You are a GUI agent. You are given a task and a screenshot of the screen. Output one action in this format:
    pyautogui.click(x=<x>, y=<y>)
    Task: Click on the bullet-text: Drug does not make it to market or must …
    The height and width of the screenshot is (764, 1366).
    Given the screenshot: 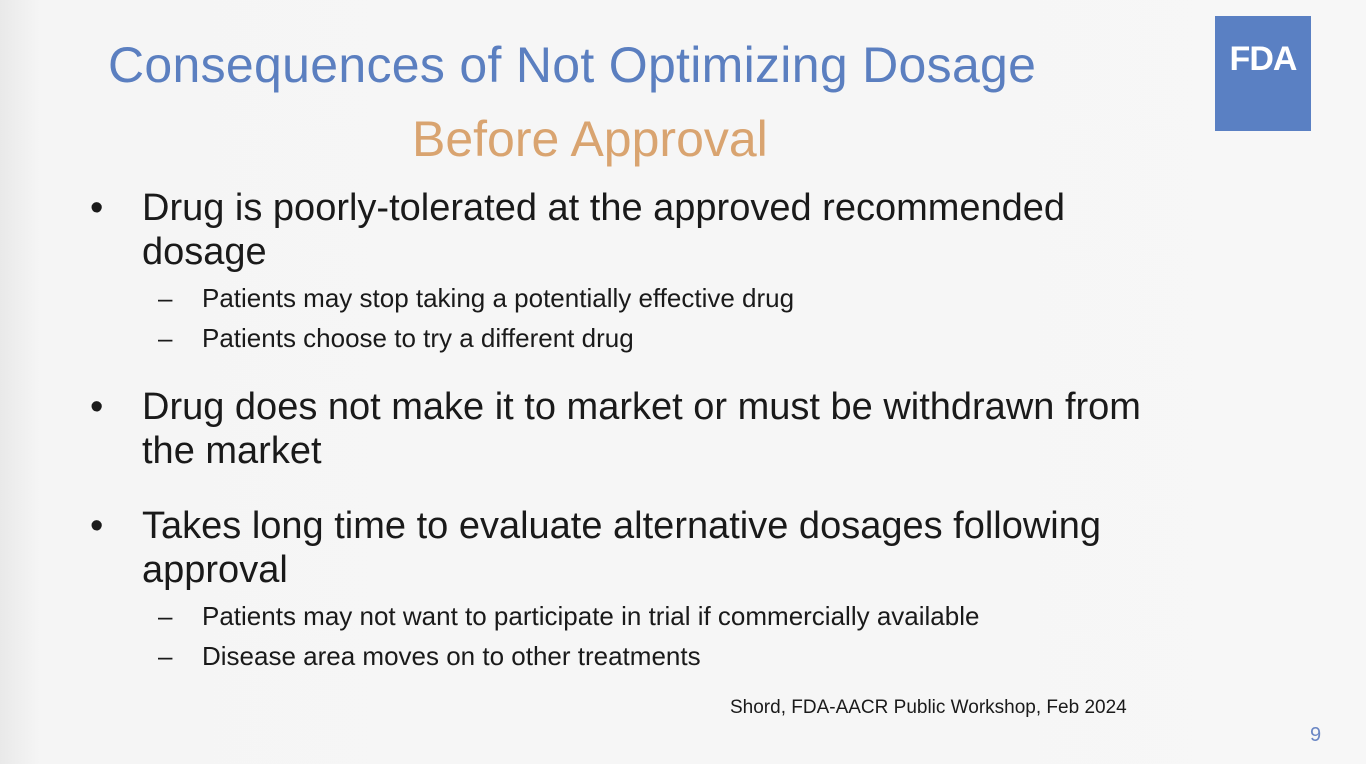 What is the action you would take?
    pyautogui.click(x=641, y=429)
    